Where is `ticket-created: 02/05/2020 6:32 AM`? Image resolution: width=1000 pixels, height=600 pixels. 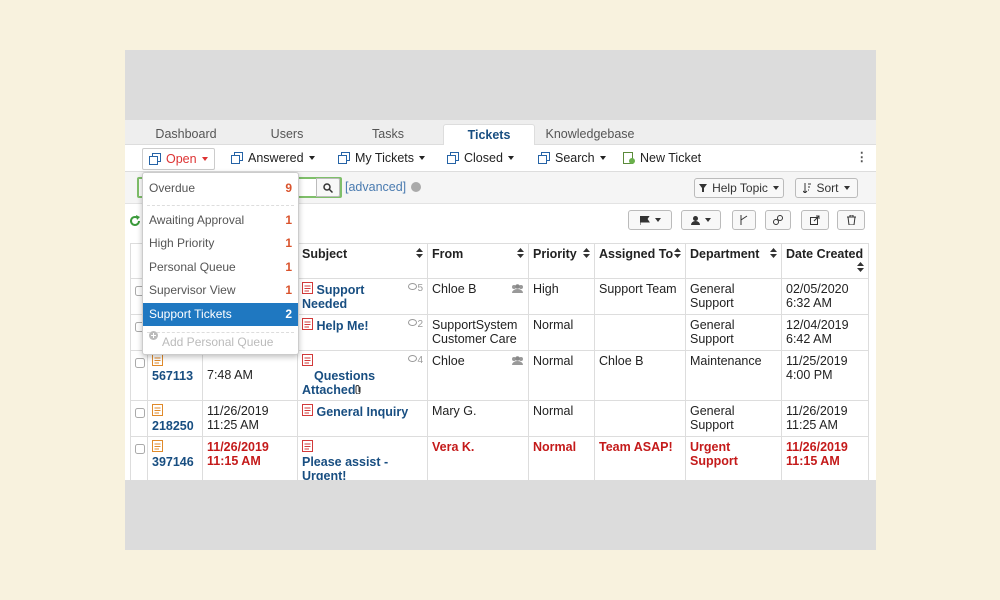 ticket-created: 02/05/2020 6:32 AM is located at coordinates (817, 296).